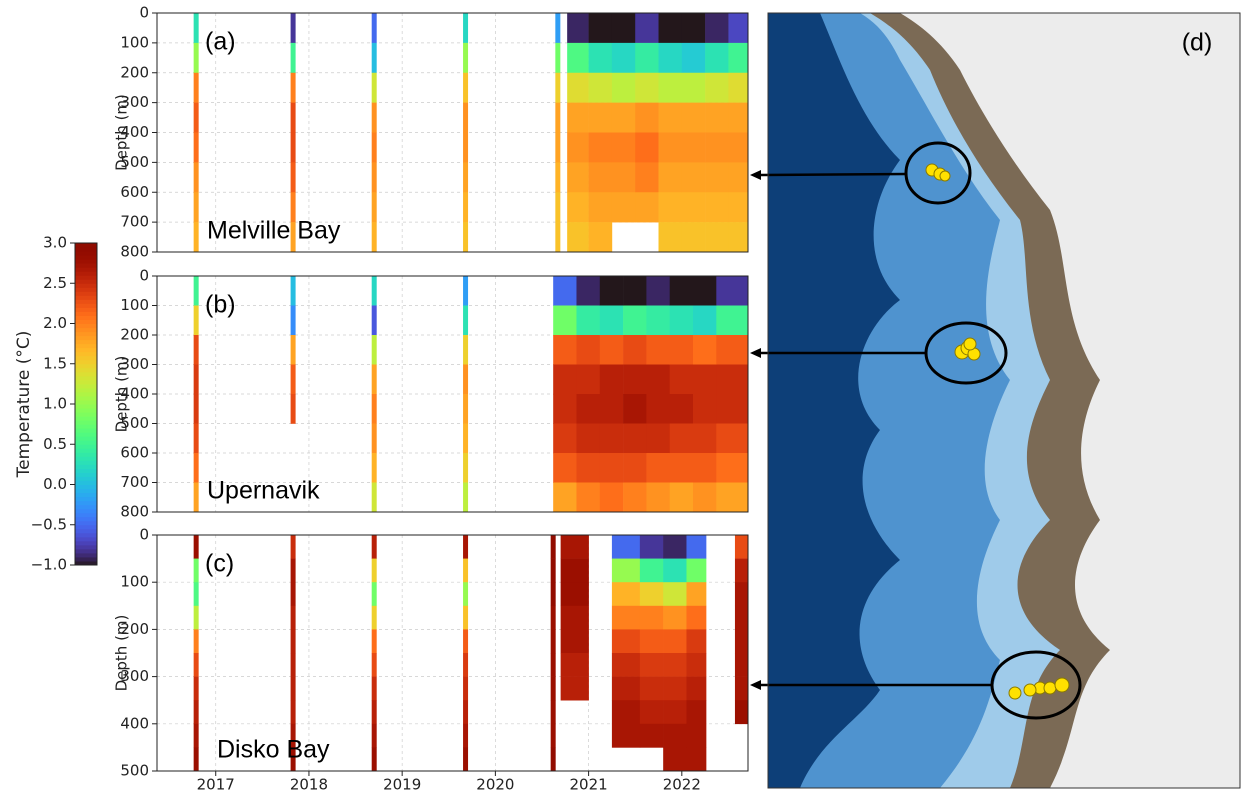  I want to click on colorbar-tick-label: 1.0, so click(55, 404).